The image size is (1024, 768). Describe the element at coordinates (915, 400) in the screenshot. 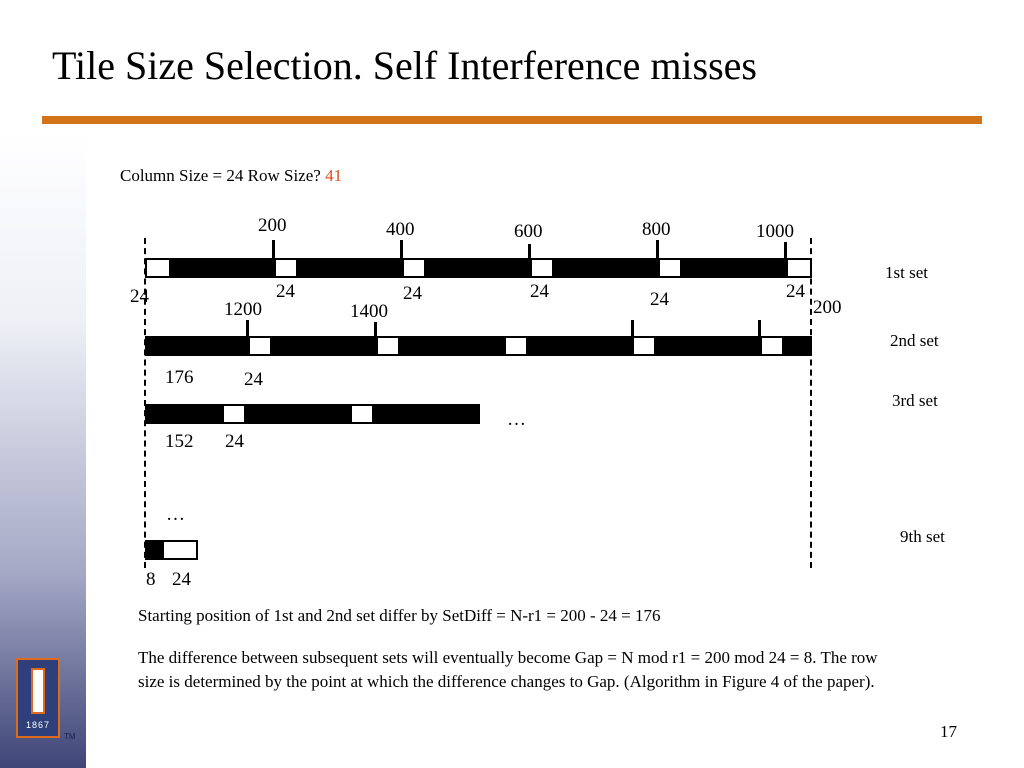

I see `set-label: 3rd set` at that location.